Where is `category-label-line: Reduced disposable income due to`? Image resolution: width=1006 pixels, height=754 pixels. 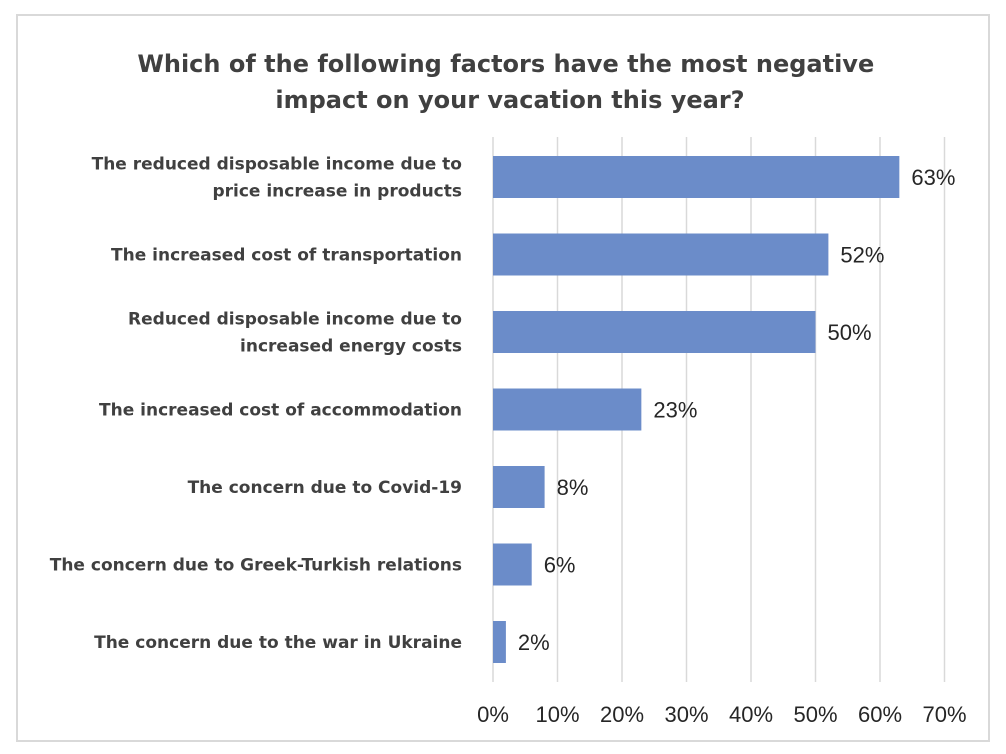 category-label-line: Reduced disposable income due to is located at coordinates (295, 320).